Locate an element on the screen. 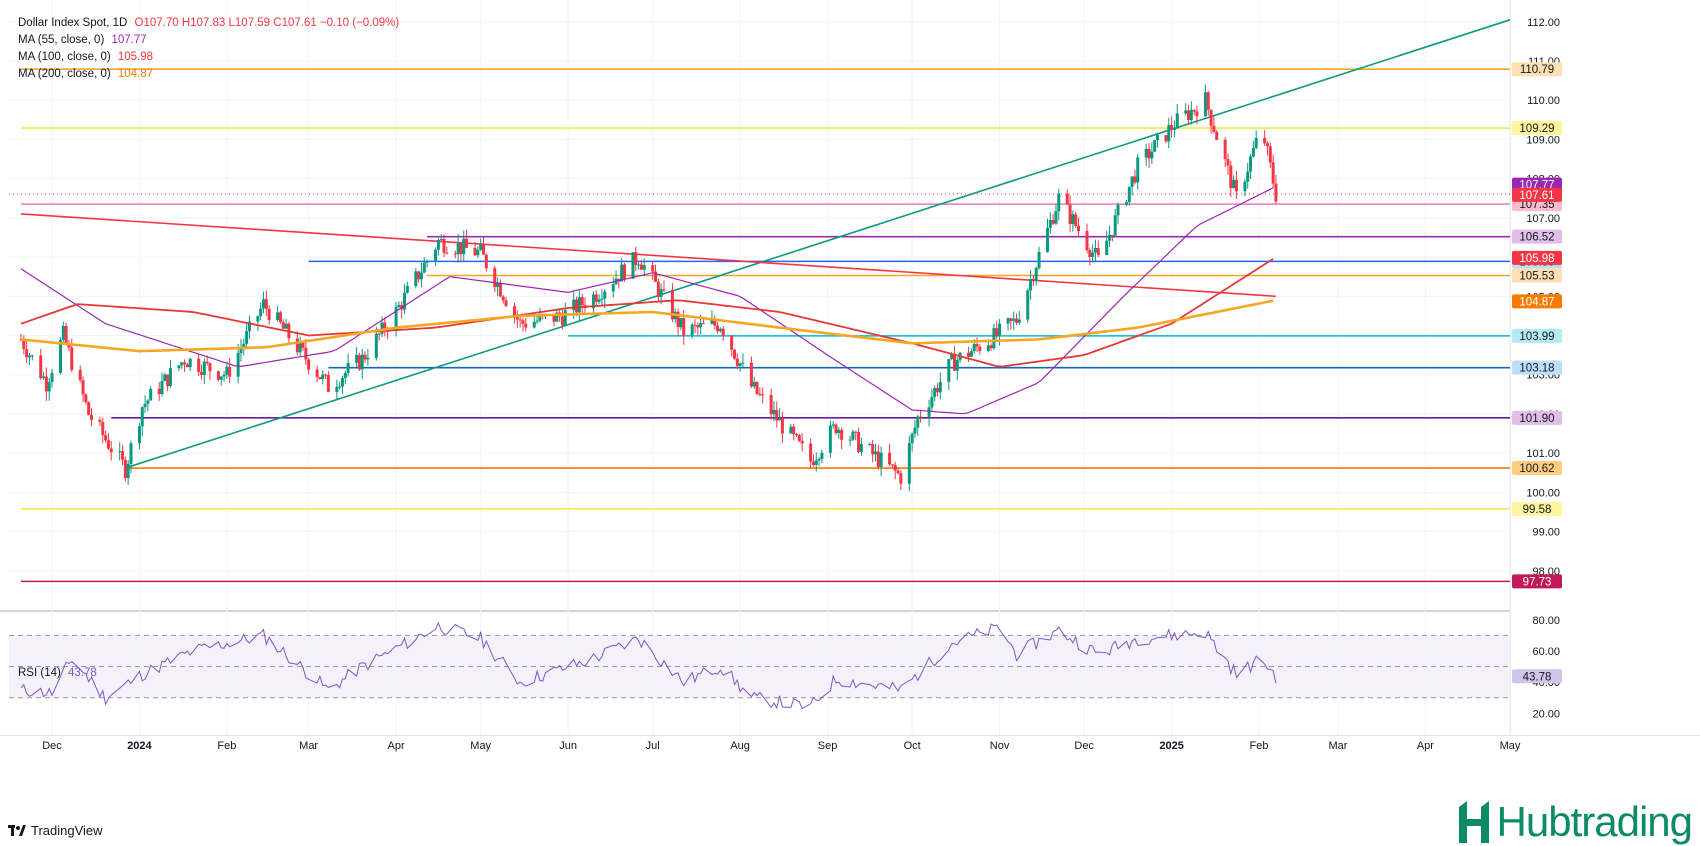 The image size is (1700, 846). x-tick-label: Sep is located at coordinates (828, 746).